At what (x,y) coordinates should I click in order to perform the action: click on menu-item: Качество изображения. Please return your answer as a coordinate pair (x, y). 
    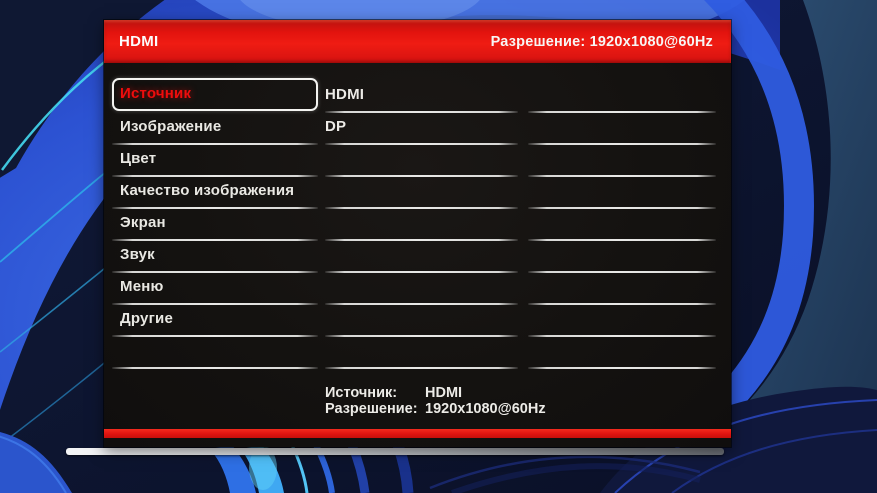
    Looking at the image, I should click on (215, 193).